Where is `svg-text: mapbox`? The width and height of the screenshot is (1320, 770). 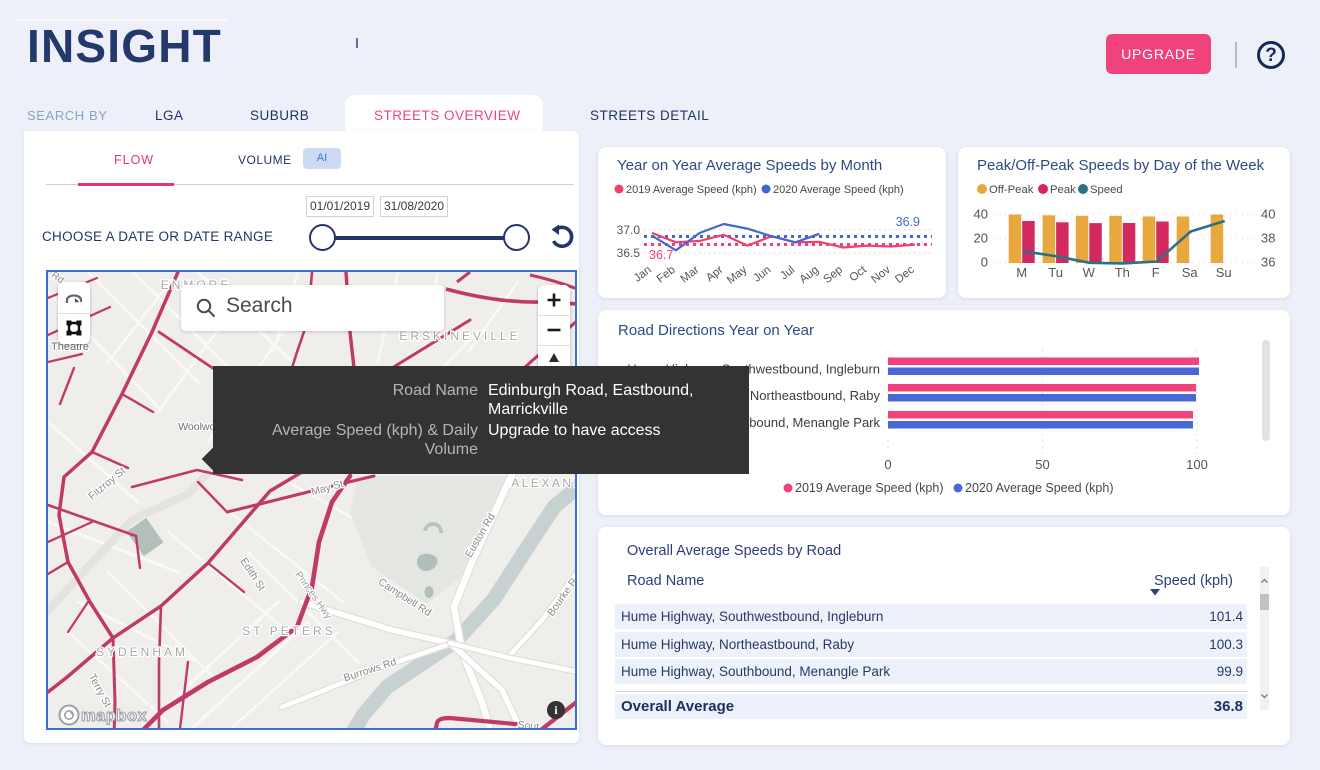
svg-text: mapbox is located at coordinates (114, 716).